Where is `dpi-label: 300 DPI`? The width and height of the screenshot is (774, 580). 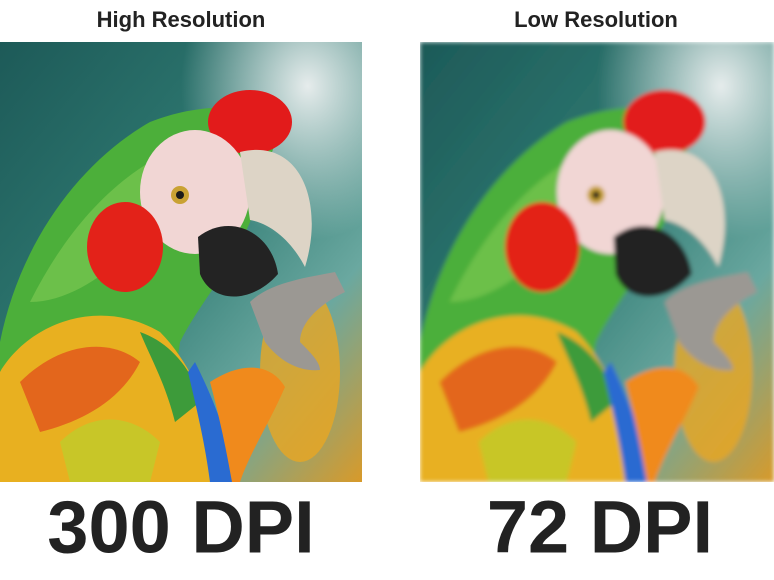 dpi-label: 300 DPI is located at coordinates (180, 527).